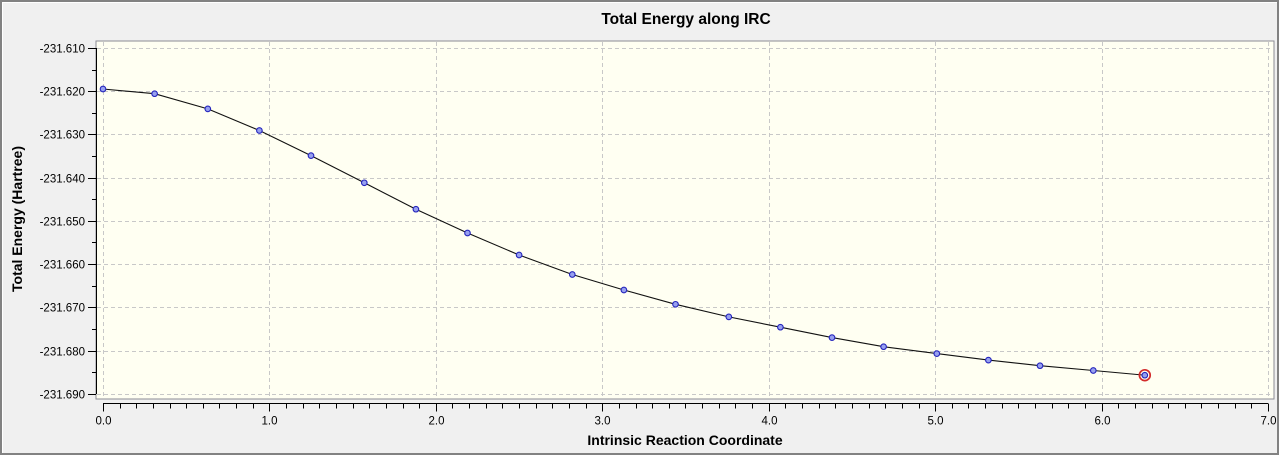 This screenshot has height=455, width=1279. What do you see at coordinates (62, 136) in the screenshot?
I see `y-tick-label: -231.630` at bounding box center [62, 136].